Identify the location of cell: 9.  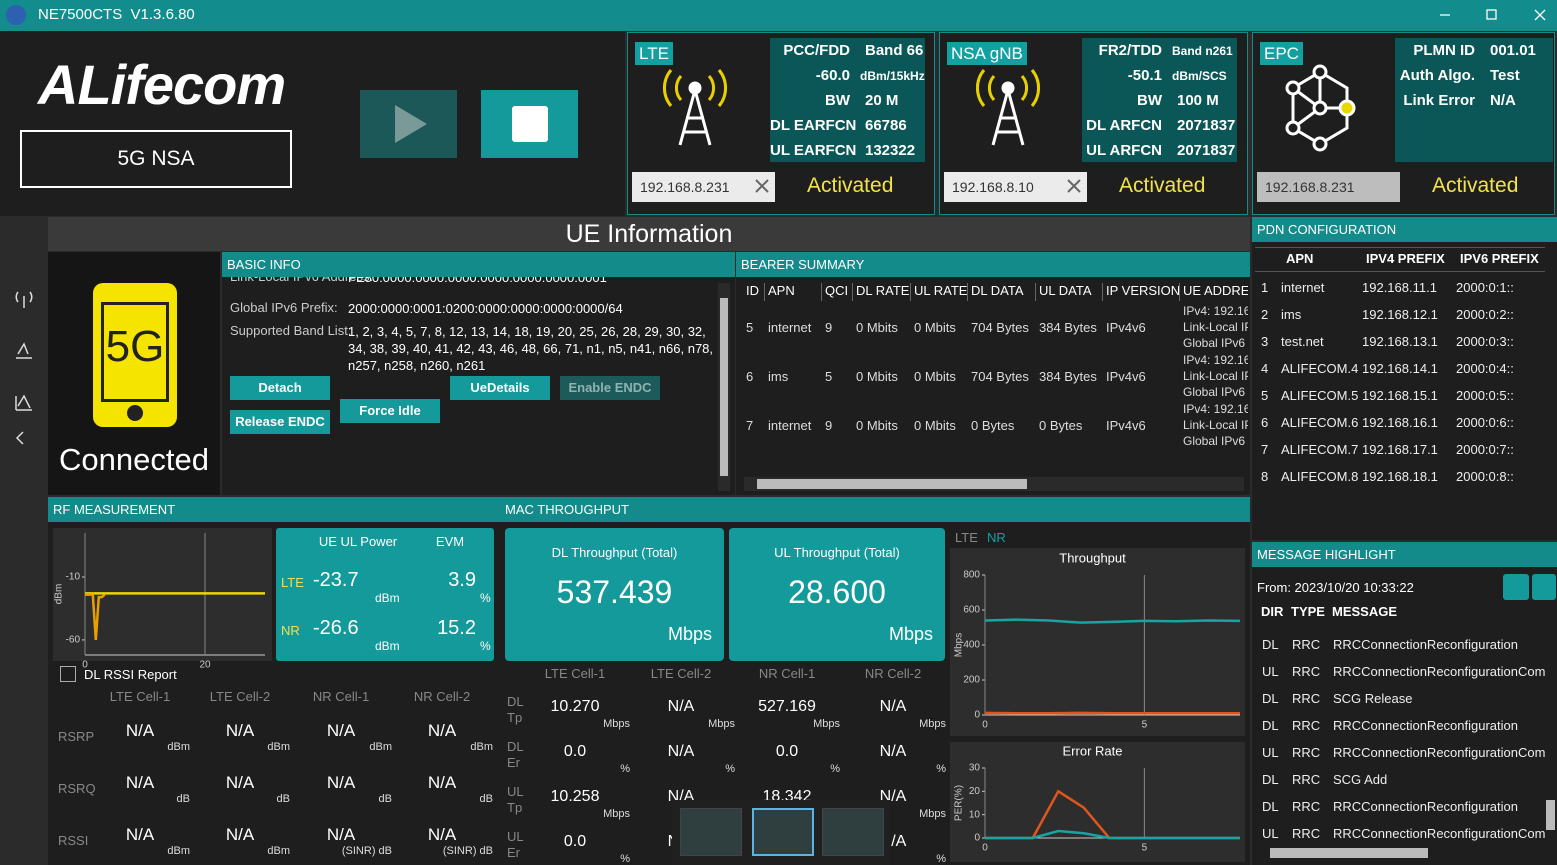
(829, 425).